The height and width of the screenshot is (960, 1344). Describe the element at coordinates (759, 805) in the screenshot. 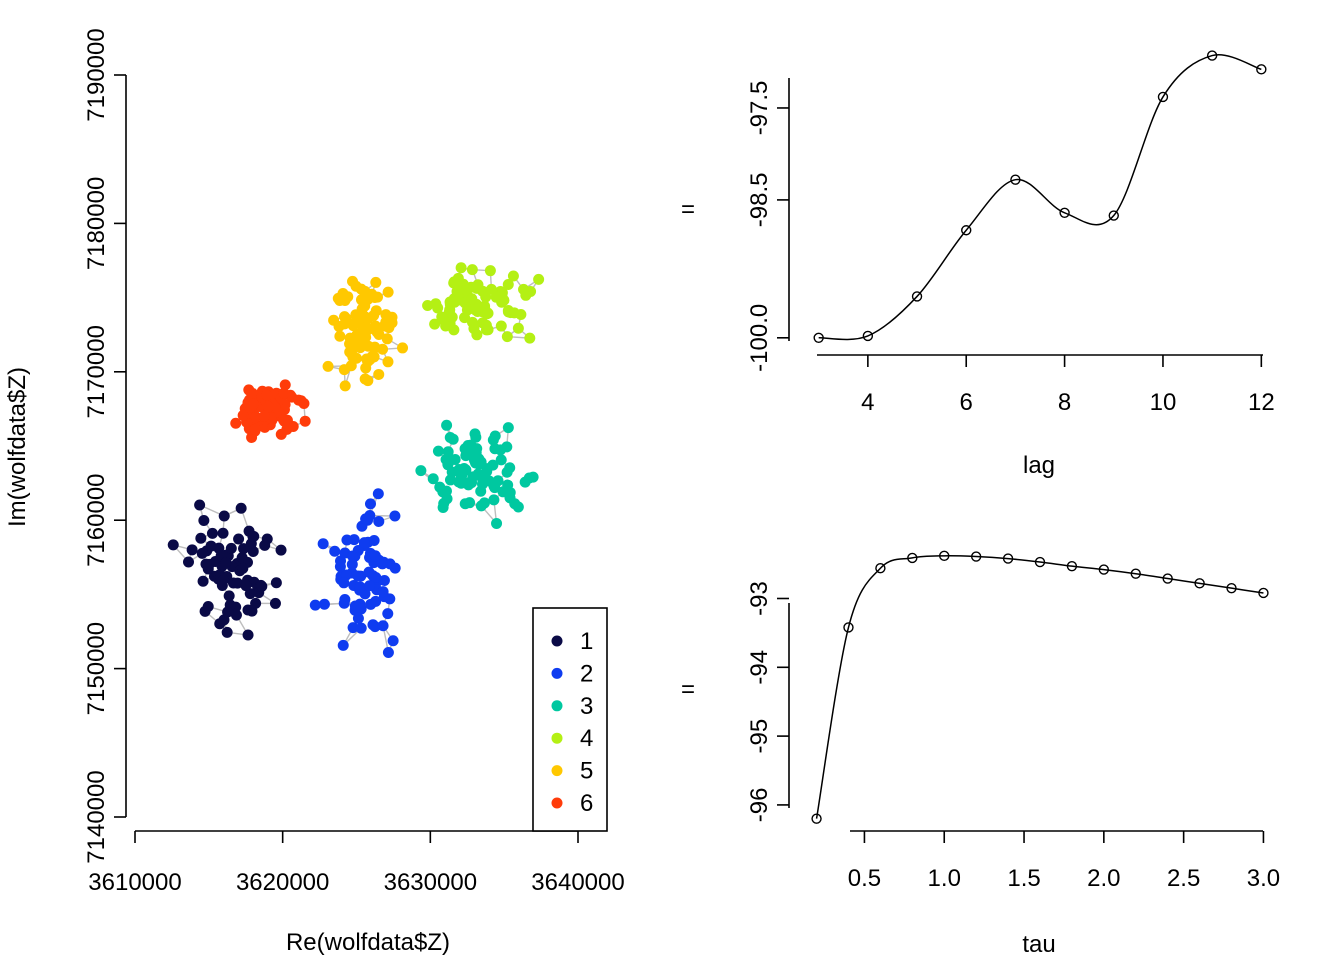

I see `tau-y-tick-label: -96` at that location.